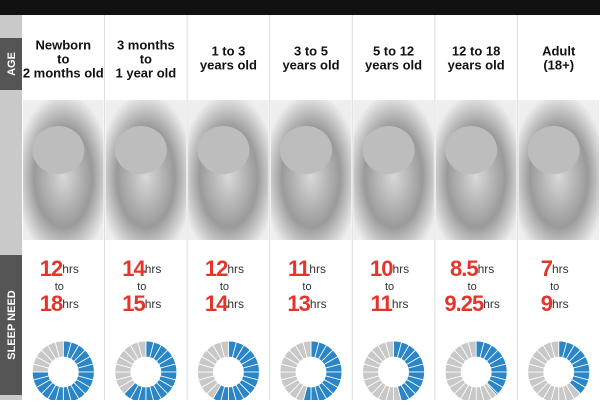  I want to click on hours-value: 7, so click(547, 268).